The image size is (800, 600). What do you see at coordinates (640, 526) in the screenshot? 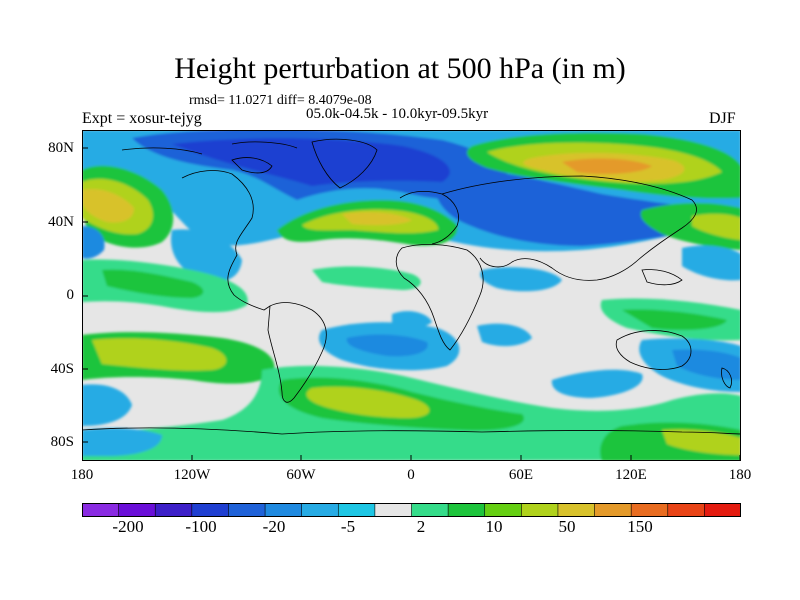
I see `colorbar-label: 150` at bounding box center [640, 526].